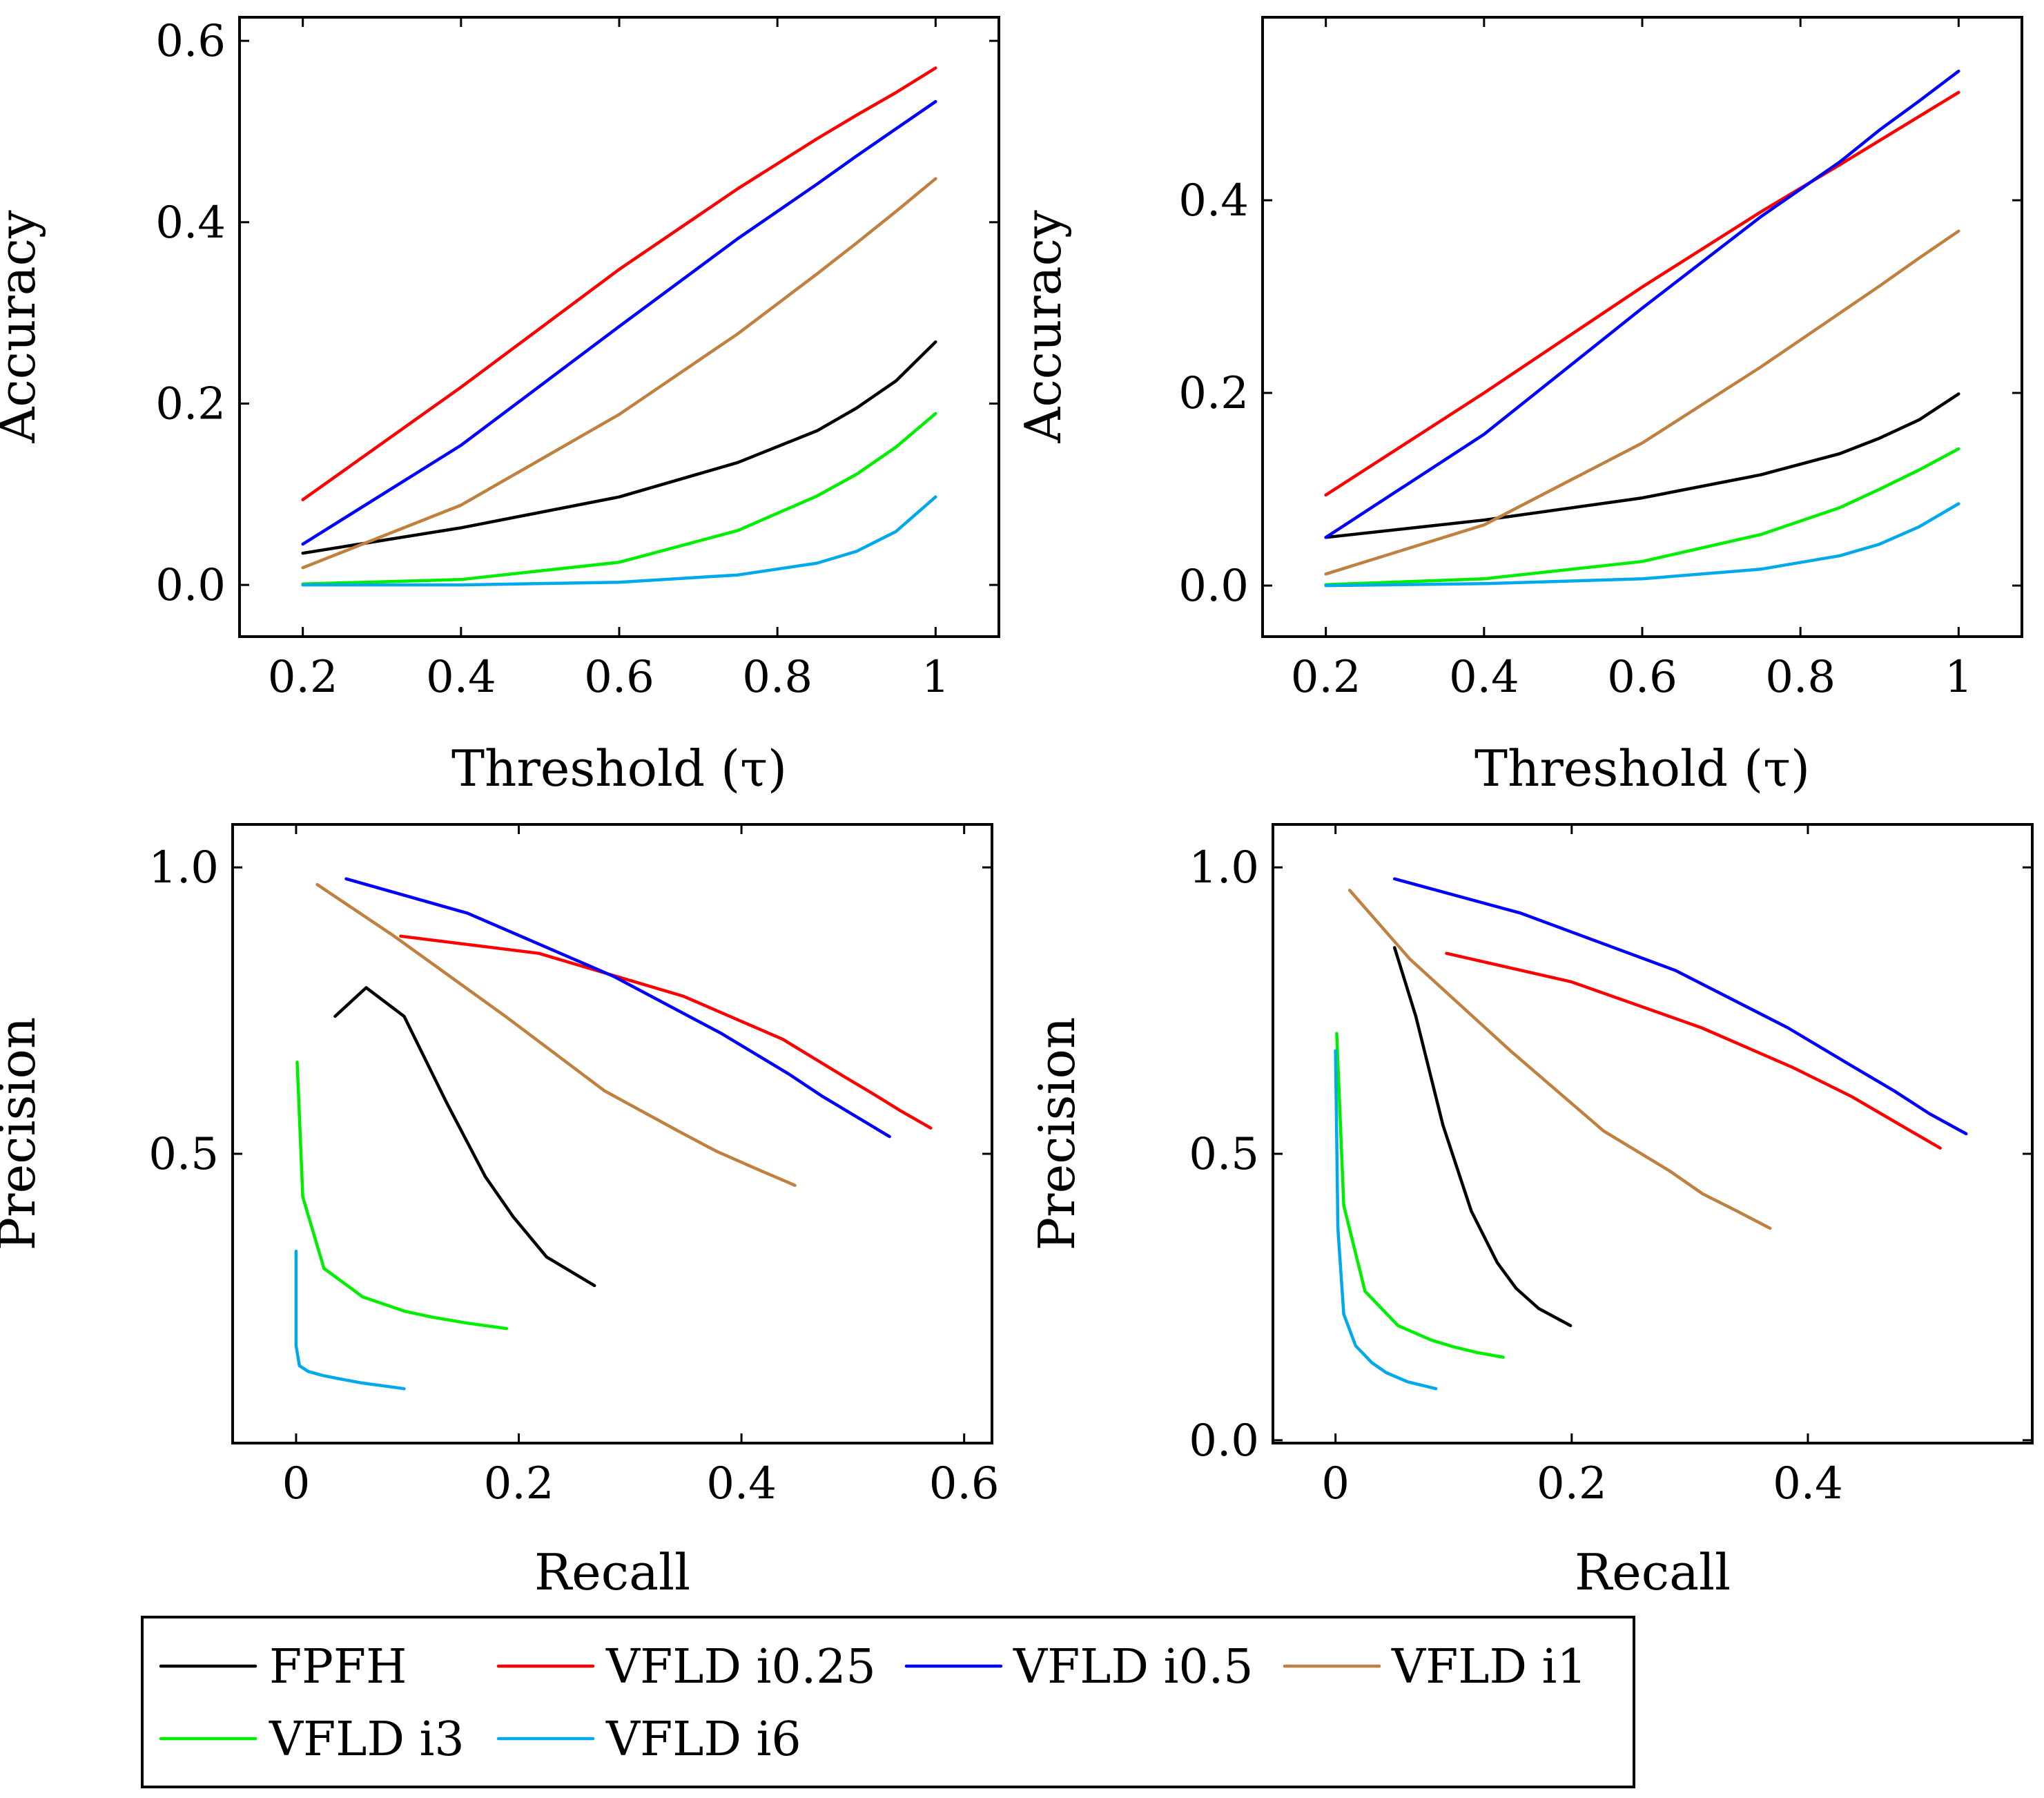 The height and width of the screenshot is (1798, 2044). Describe the element at coordinates (740, 1667) in the screenshot. I see `legend-label: VFLD i0.25` at that location.